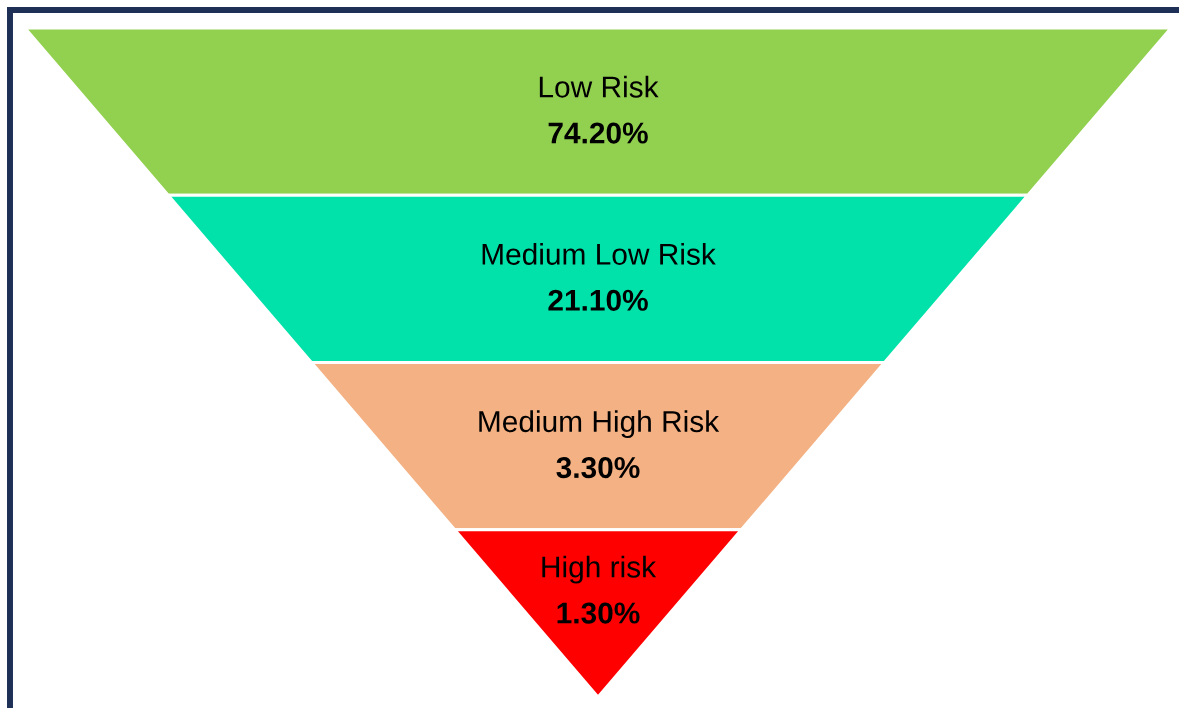 The width and height of the screenshot is (1179, 708). I want to click on category-label: Low Risk, so click(599, 86).